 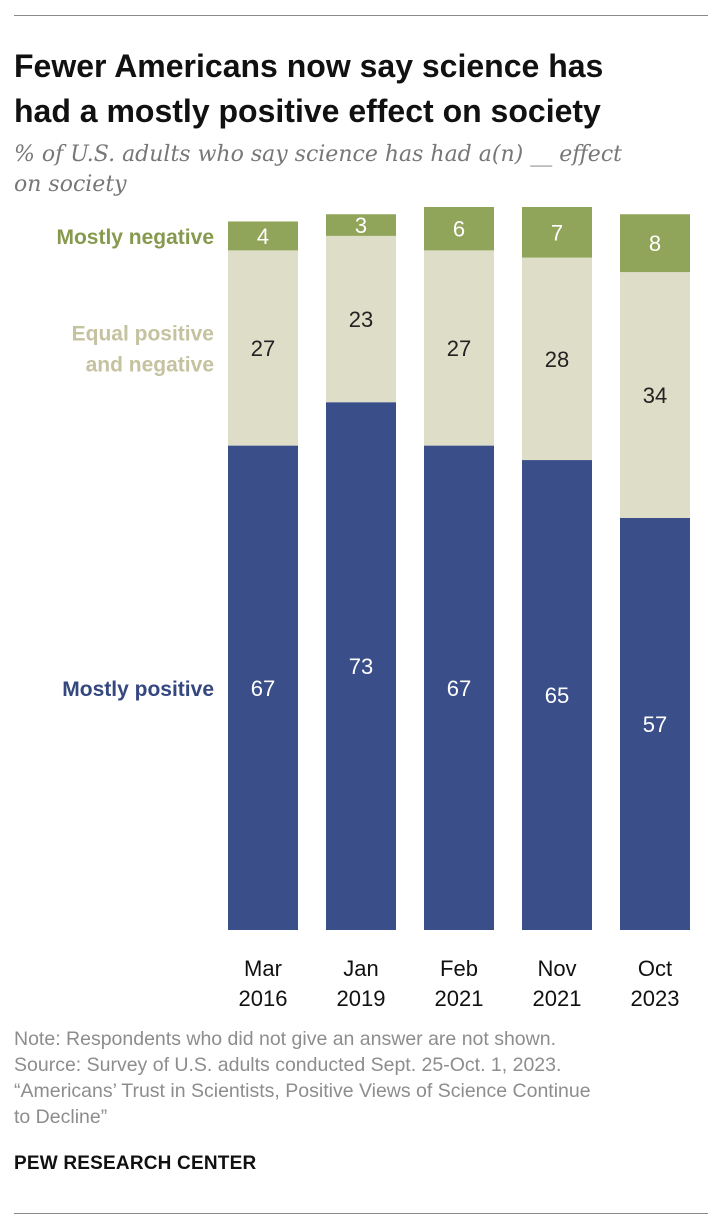 I want to click on data-label: 8, so click(x=655, y=243).